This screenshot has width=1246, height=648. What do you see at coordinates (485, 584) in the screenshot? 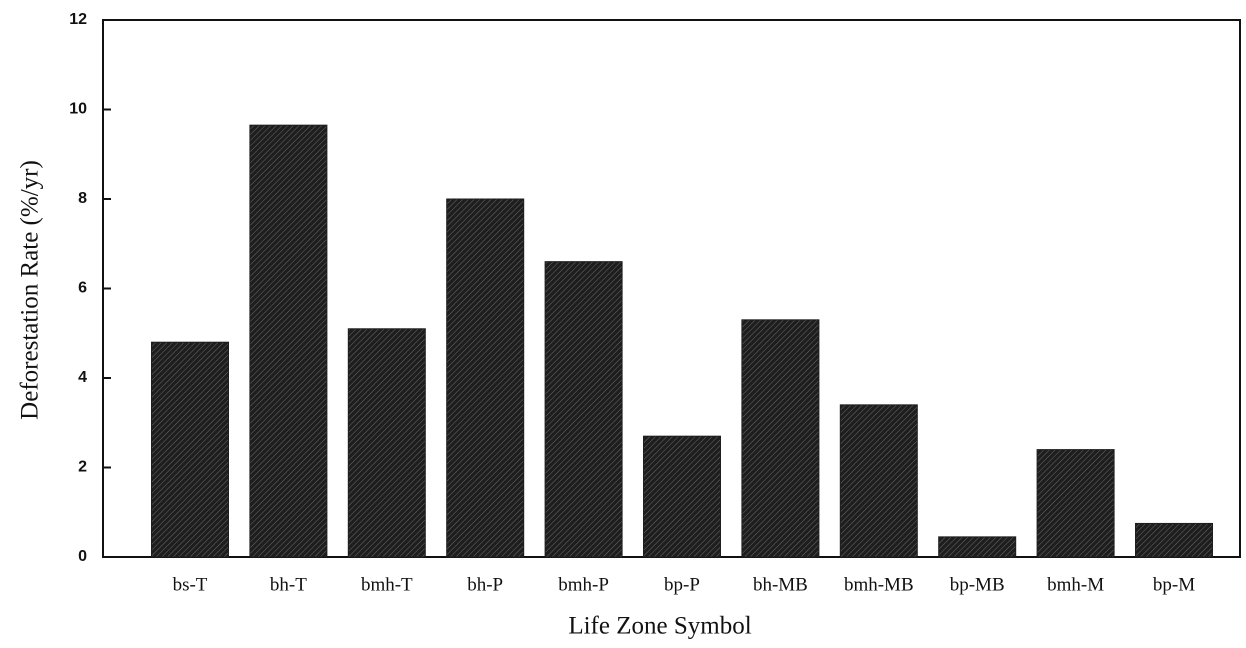
I see `x-tick-label: bh-P` at bounding box center [485, 584].